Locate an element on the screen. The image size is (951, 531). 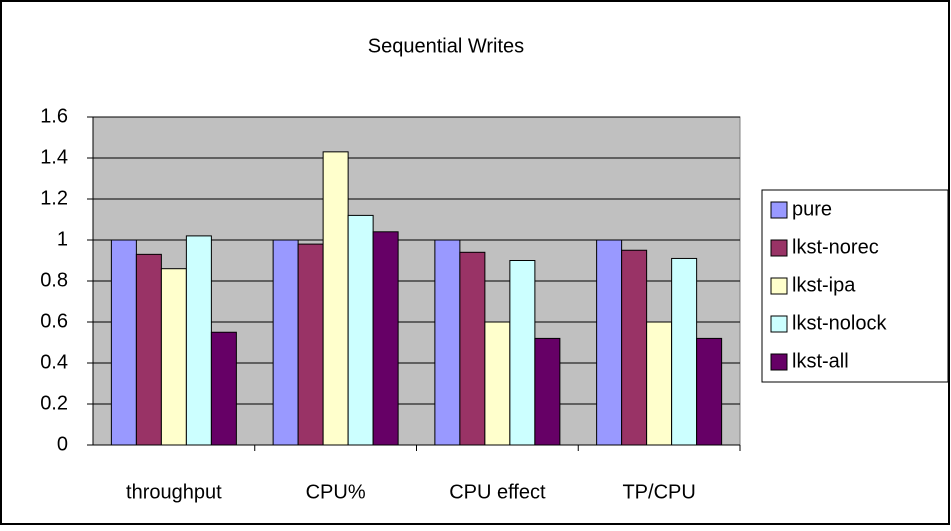
legend-label: lkst-all is located at coordinates (820, 361).